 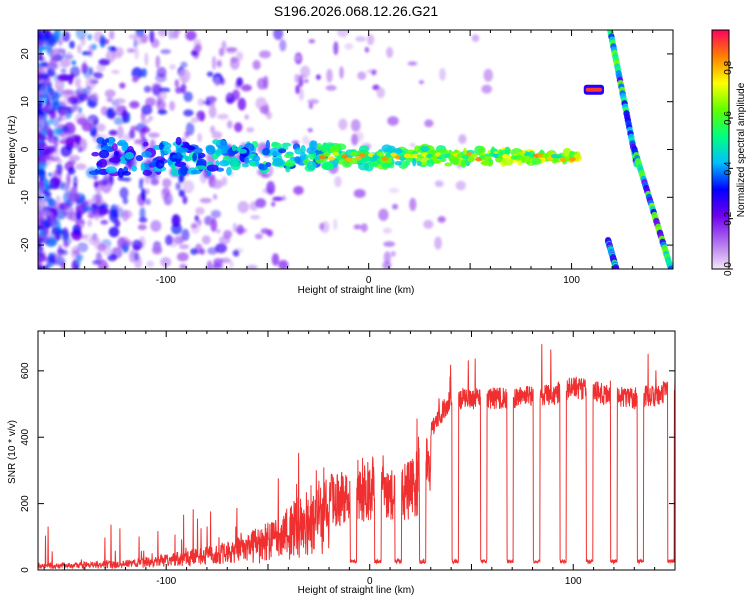 I want to click on colorbar-tick-label: 0.0, so click(x=728, y=269).